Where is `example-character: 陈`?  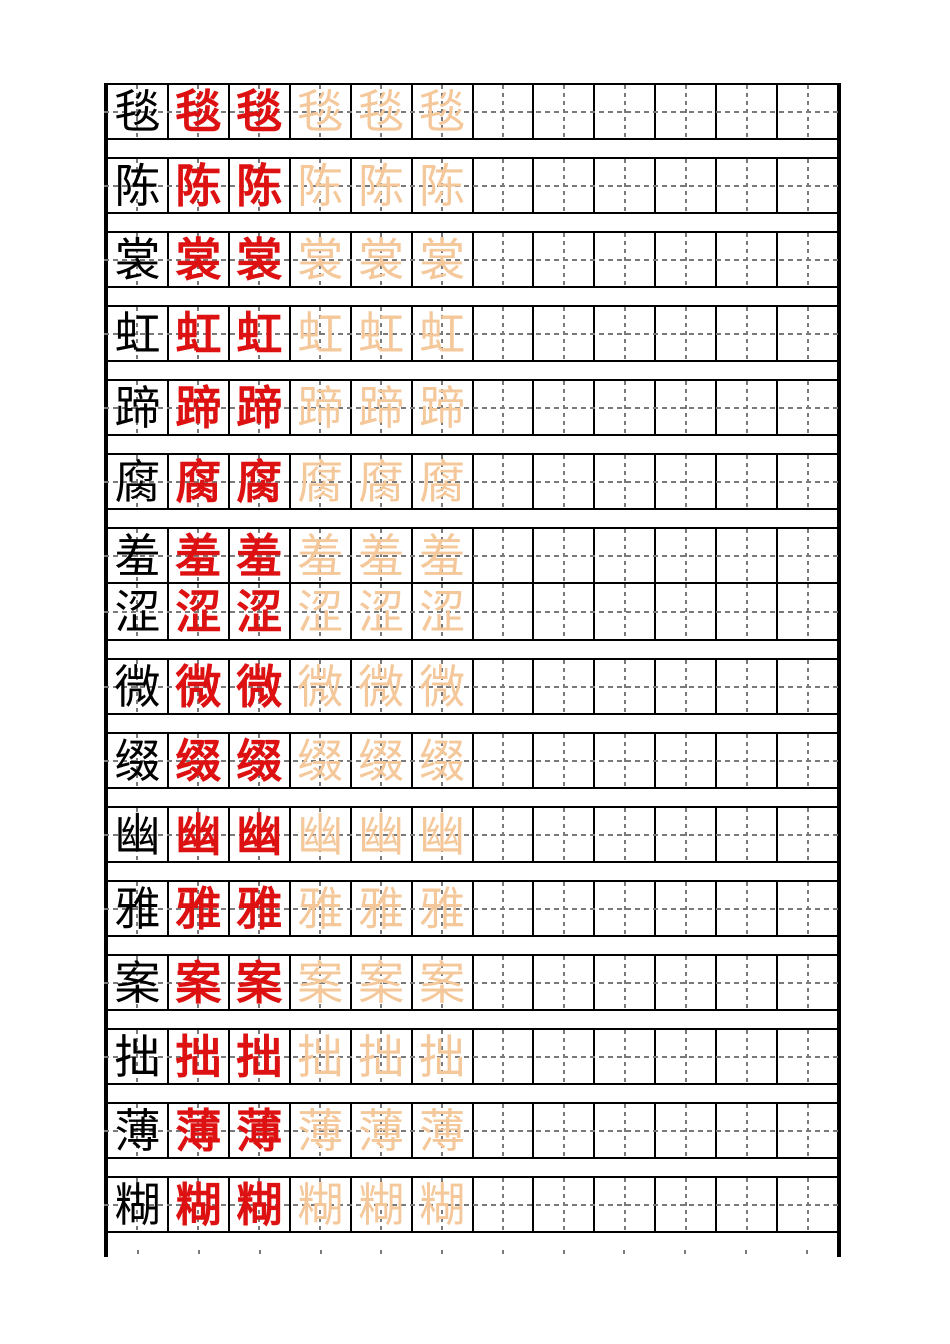 example-character: 陈 is located at coordinates (198, 185).